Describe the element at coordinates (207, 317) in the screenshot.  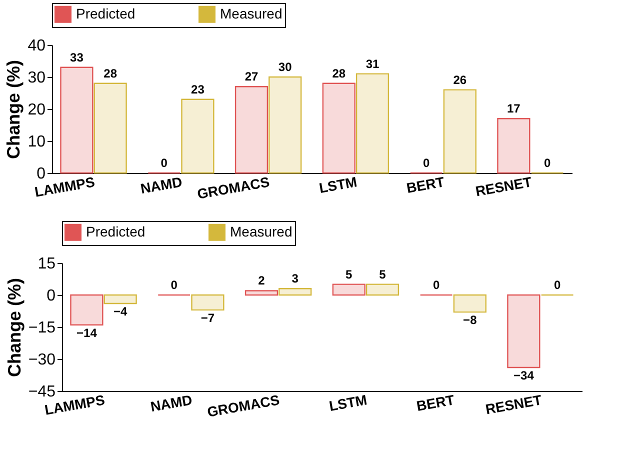
I see `data-label: −7` at that location.